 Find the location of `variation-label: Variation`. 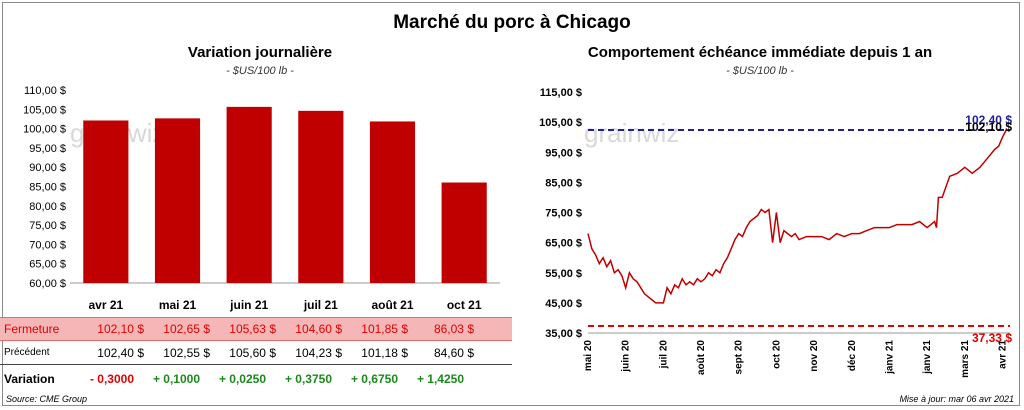

variation-label: Variation is located at coordinates (29, 379).